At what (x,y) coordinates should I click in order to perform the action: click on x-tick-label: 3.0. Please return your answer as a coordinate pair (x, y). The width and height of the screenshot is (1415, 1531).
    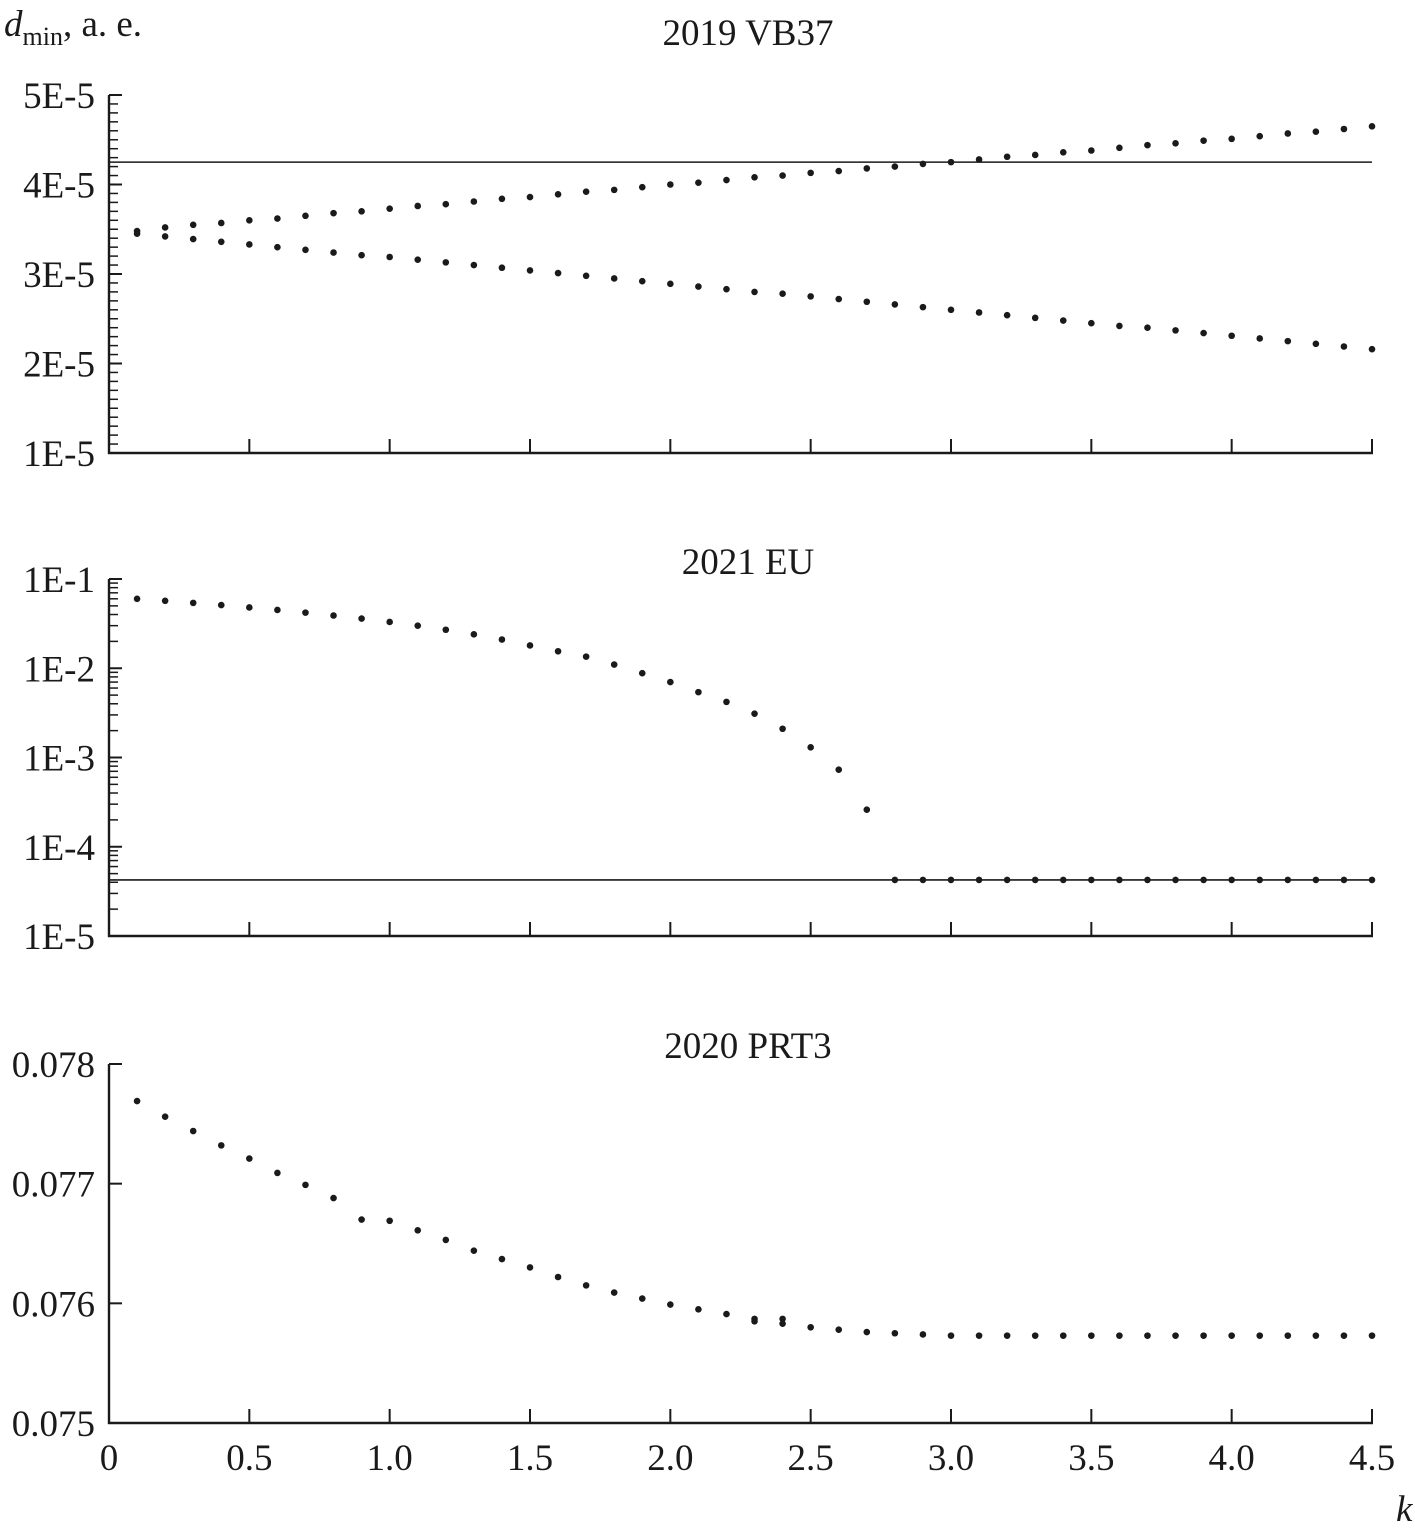
    Looking at the image, I should click on (951, 1458).